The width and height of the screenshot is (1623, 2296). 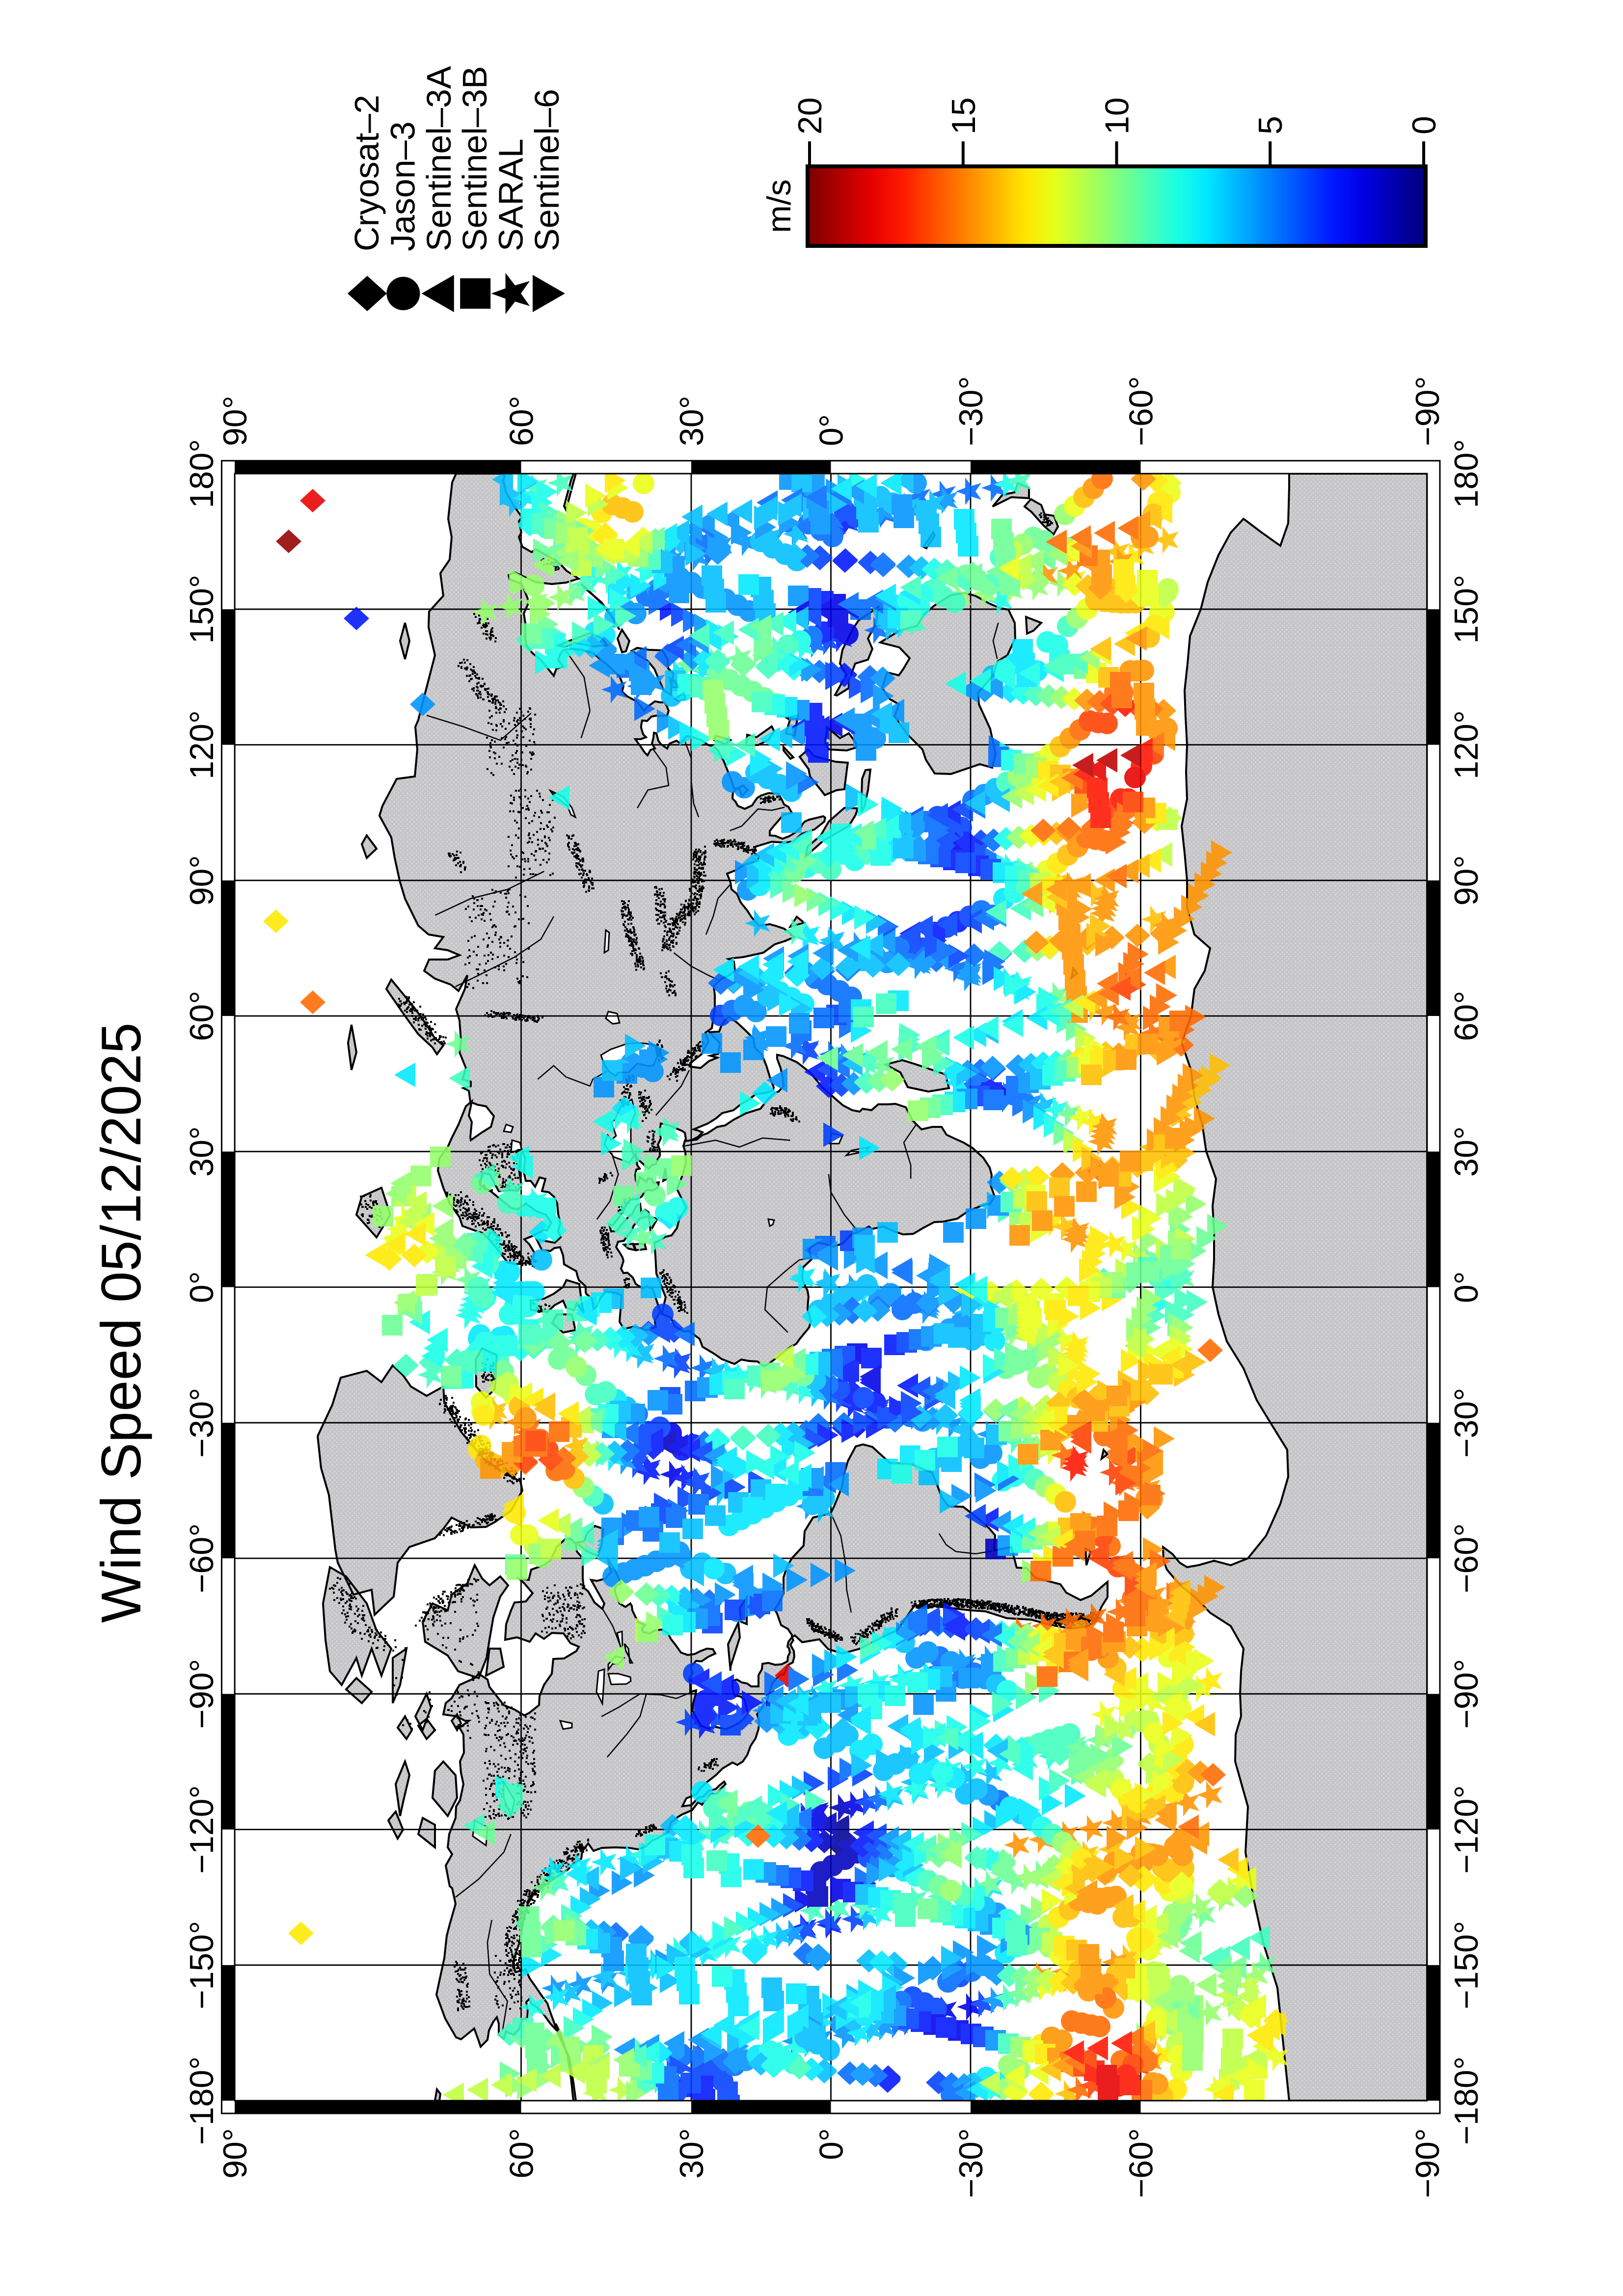 I want to click on svg-text: Sentinel–3B, so click(x=475, y=158).